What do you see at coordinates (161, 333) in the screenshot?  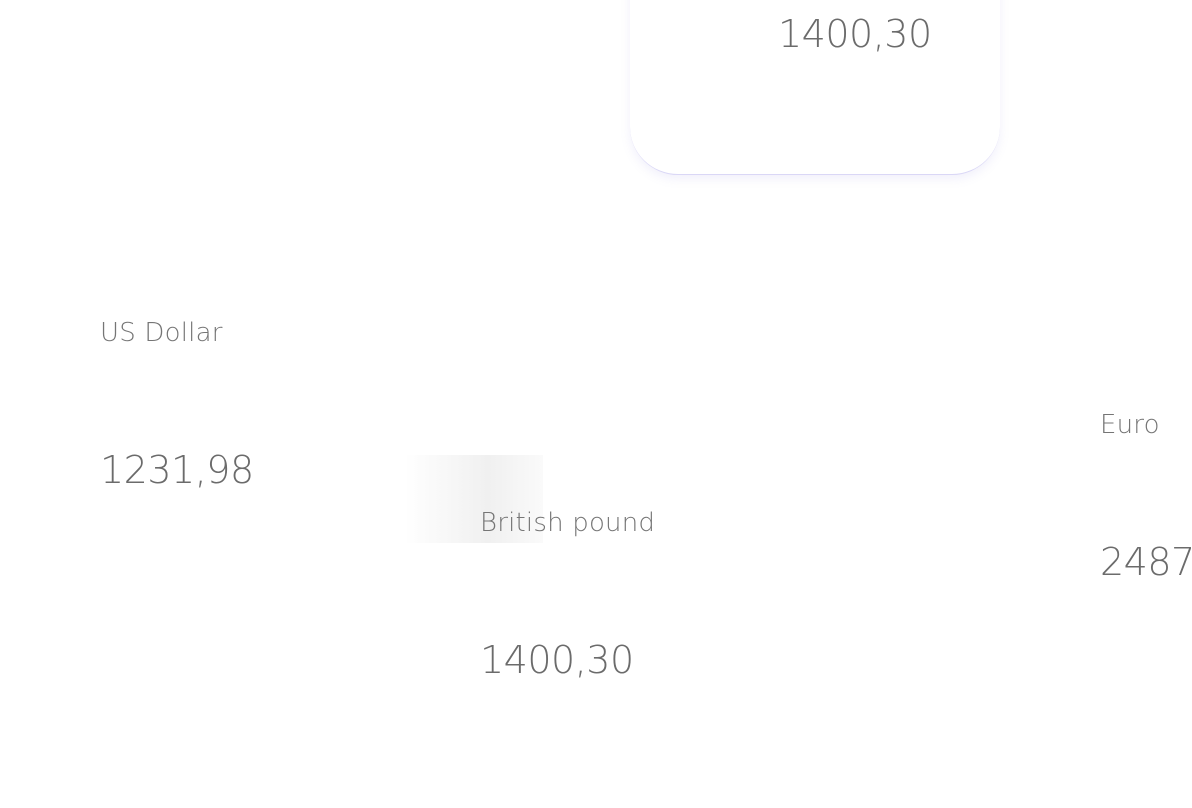 I see `currency-name-usd: US Dollar` at bounding box center [161, 333].